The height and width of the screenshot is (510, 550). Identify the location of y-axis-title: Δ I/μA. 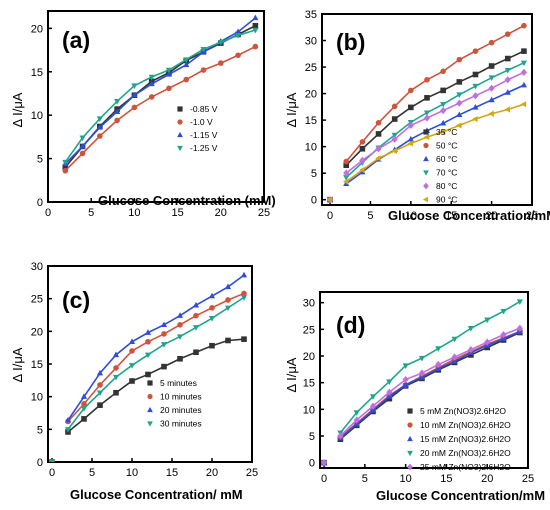
(17, 364).